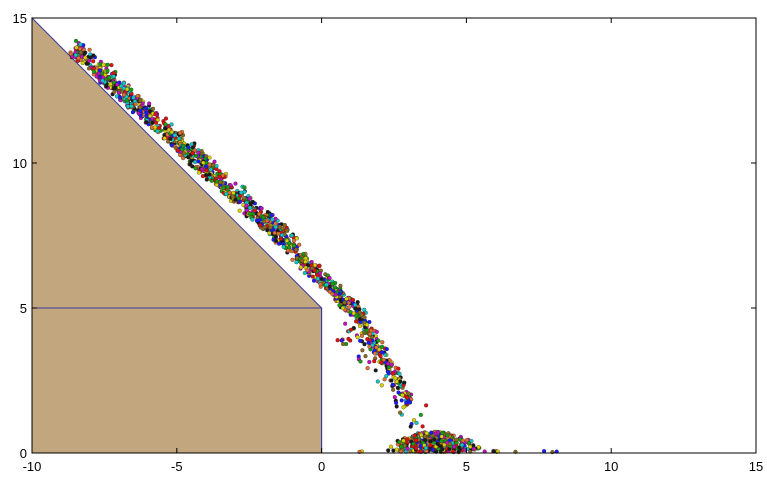  Describe the element at coordinates (466, 466) in the screenshot. I see `x-tick-label: 5` at that location.